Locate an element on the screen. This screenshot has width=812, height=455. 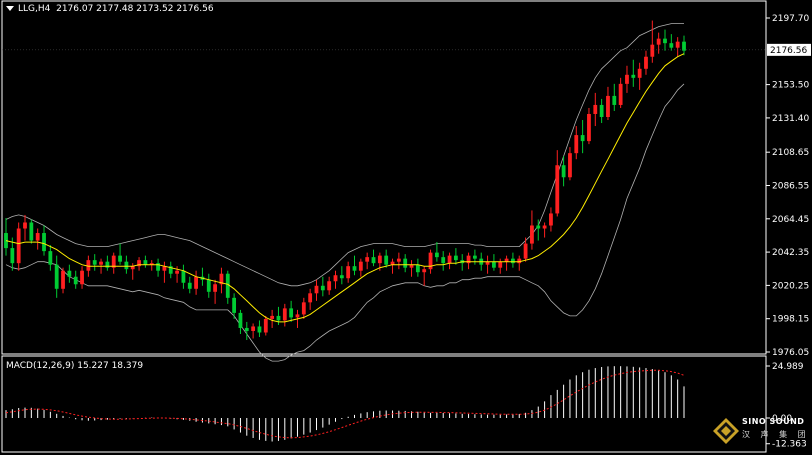
price-axis-label: 1998.15 is located at coordinates (790, 320).